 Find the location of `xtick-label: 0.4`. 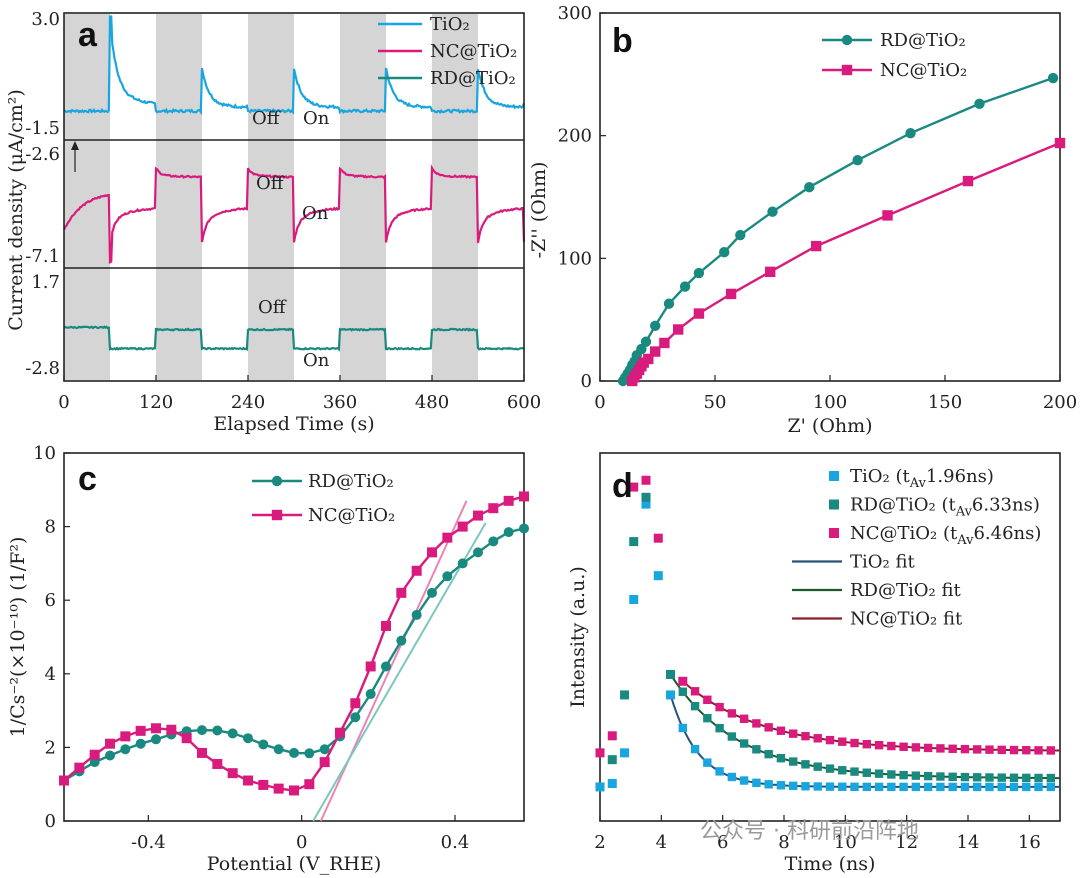

xtick-label: 0.4 is located at coordinates (455, 842).